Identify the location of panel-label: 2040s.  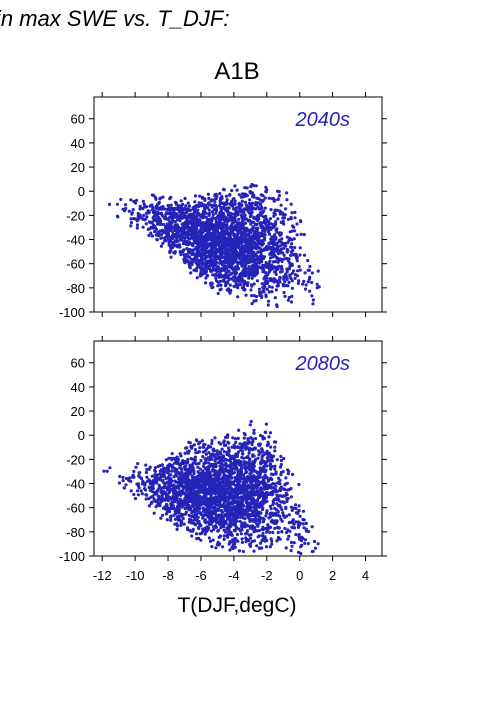
(323, 120).